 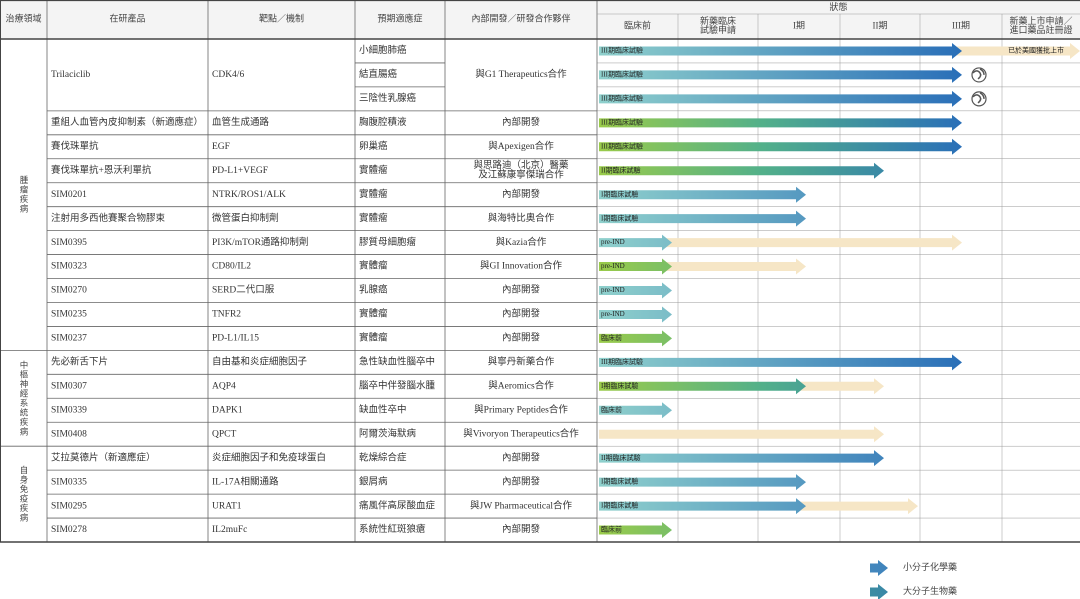 What do you see at coordinates (718, 29) in the screenshot?
I see `stage-header-line: 試驗申請` at bounding box center [718, 29].